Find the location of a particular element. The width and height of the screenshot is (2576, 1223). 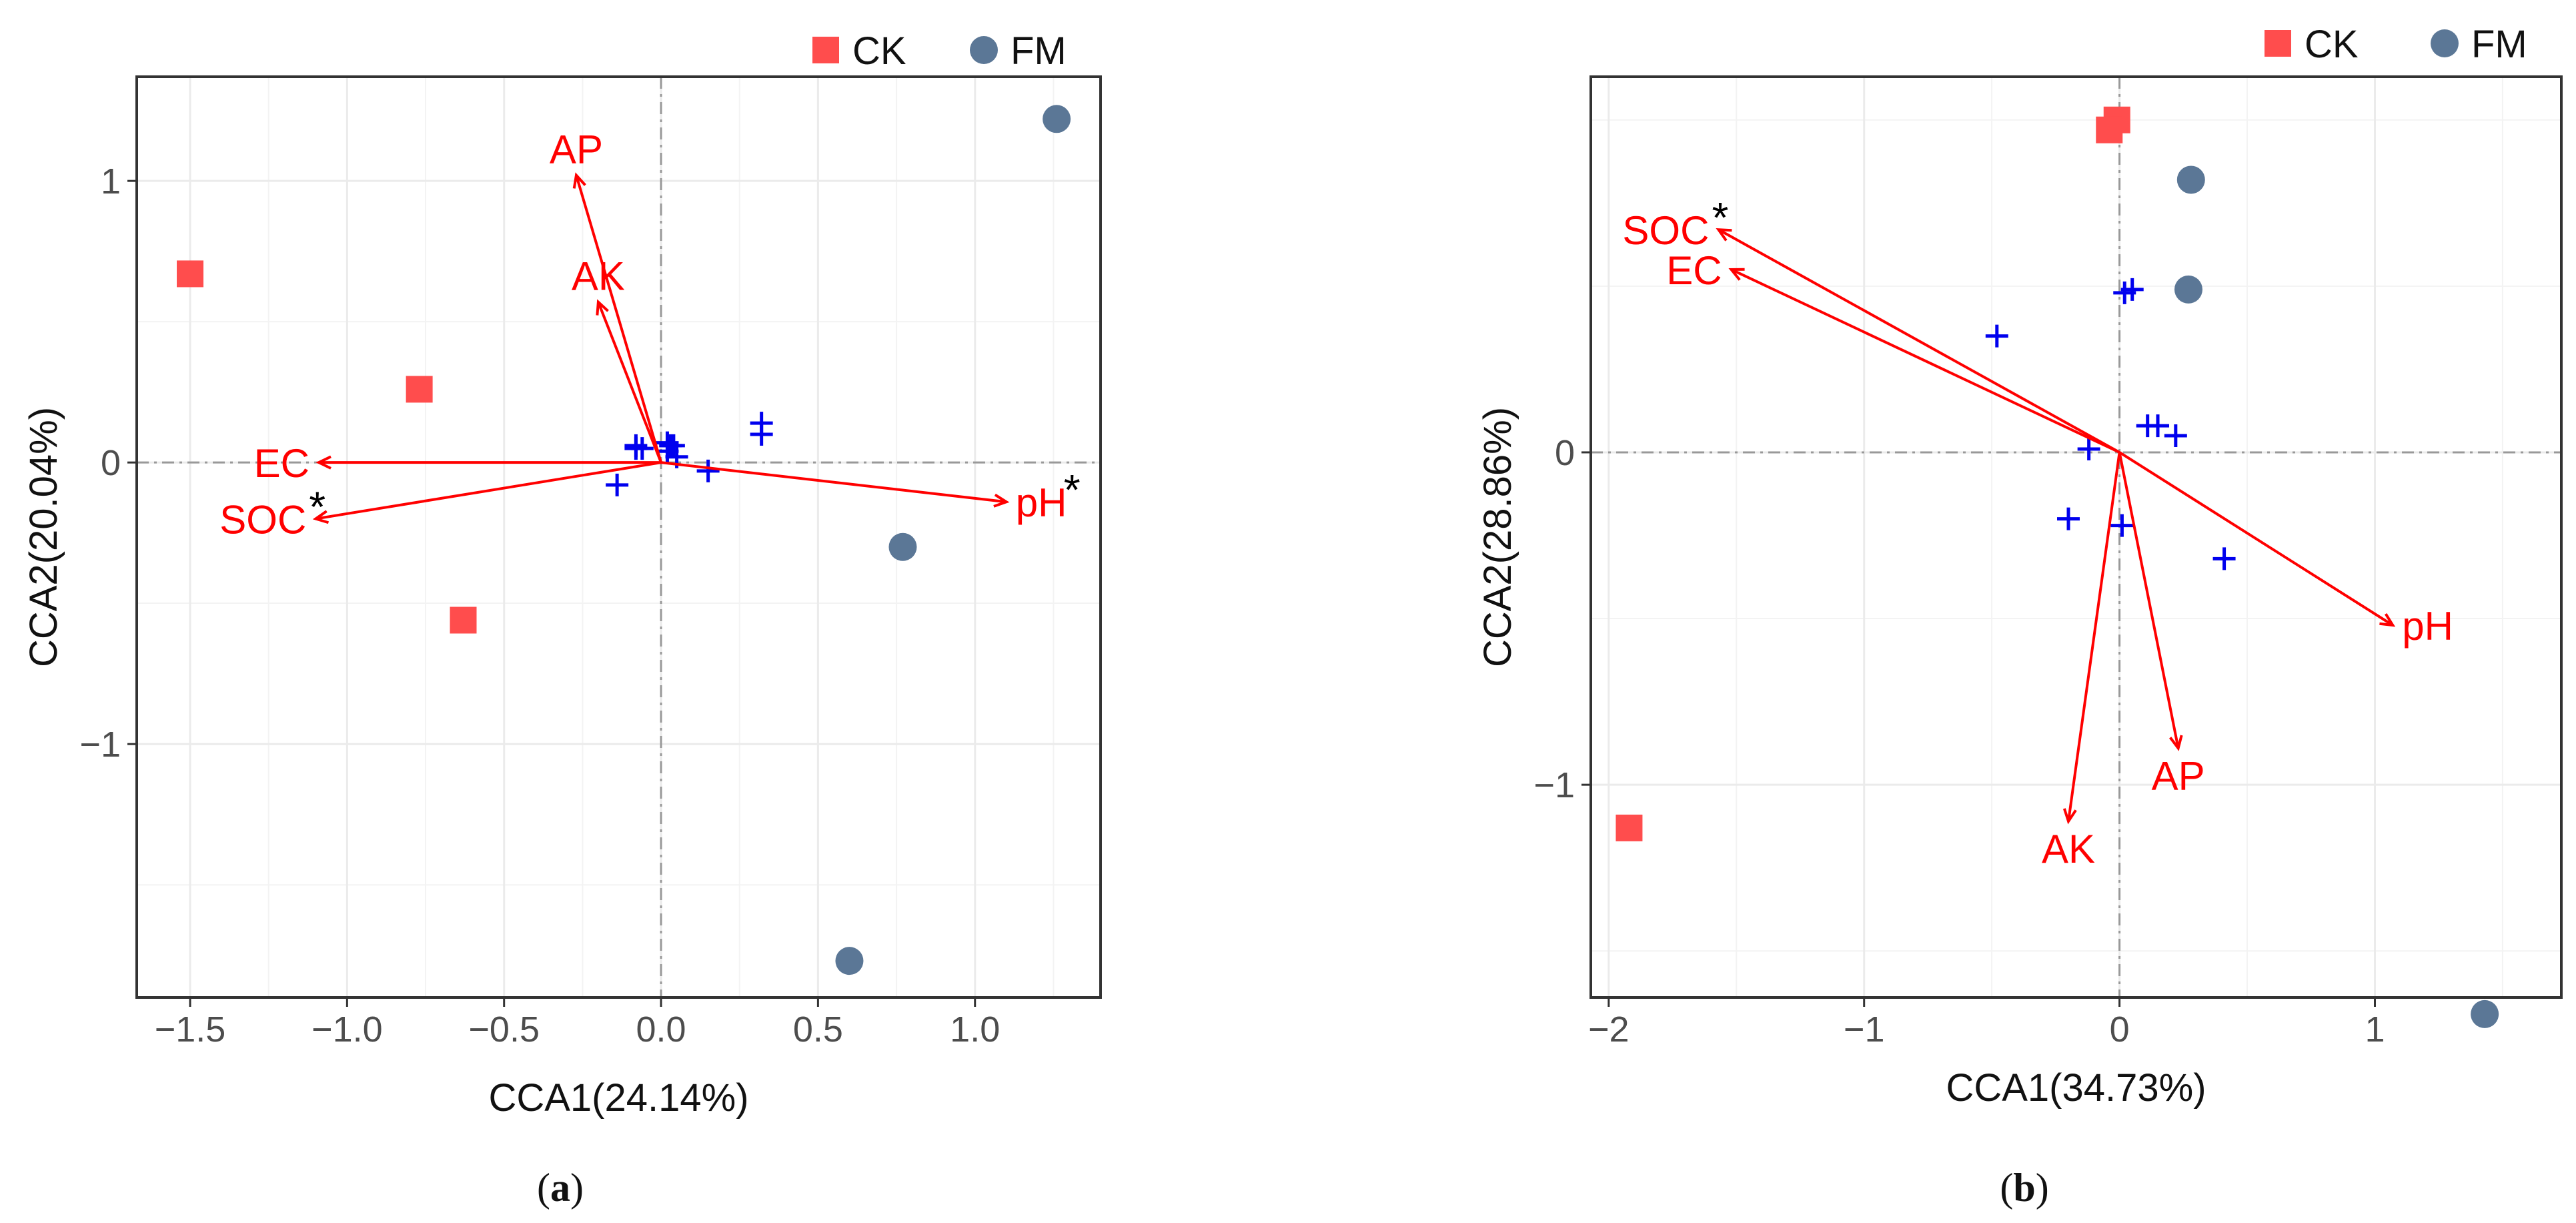

y-axis-title: CCA2(20.04%) is located at coordinates (43, 537).